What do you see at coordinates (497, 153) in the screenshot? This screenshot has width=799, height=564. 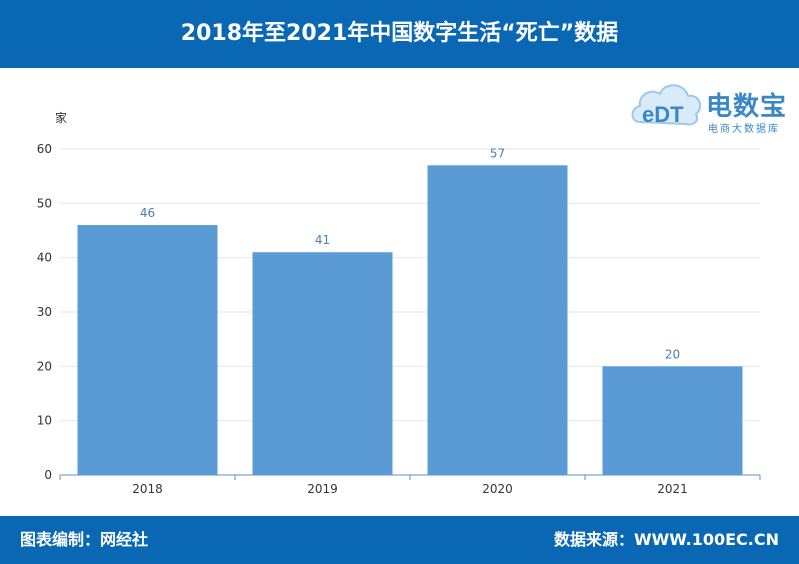 I see `data-label: 57` at bounding box center [497, 153].